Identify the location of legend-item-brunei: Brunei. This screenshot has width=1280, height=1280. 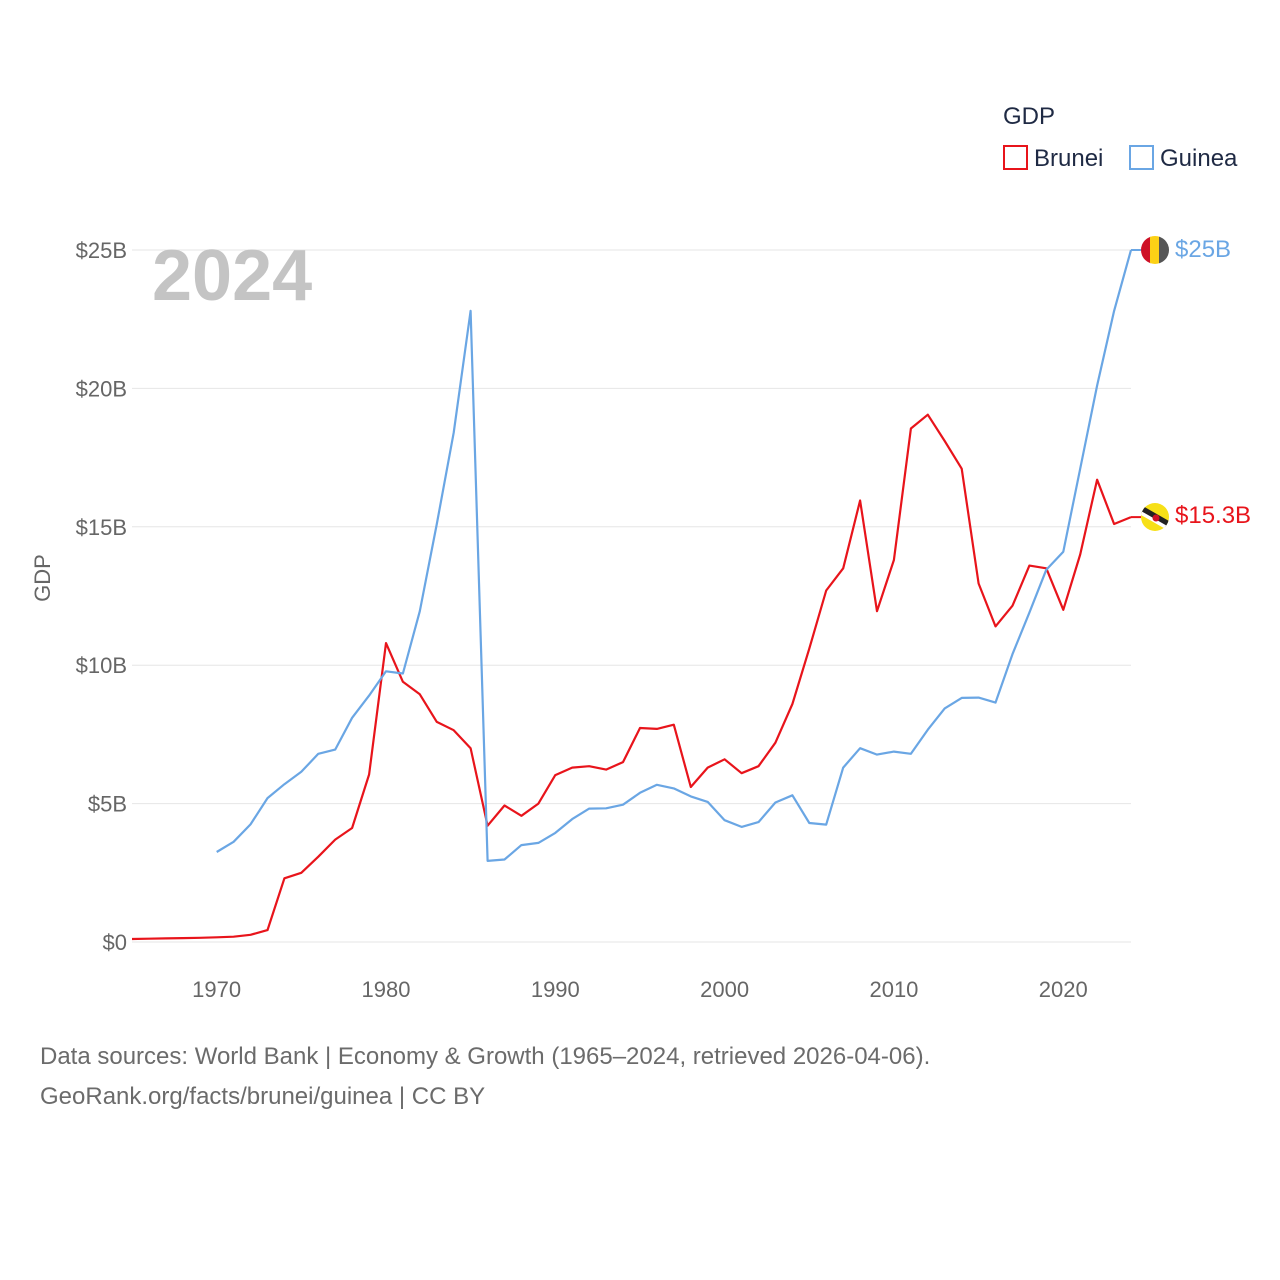
(1053, 158).